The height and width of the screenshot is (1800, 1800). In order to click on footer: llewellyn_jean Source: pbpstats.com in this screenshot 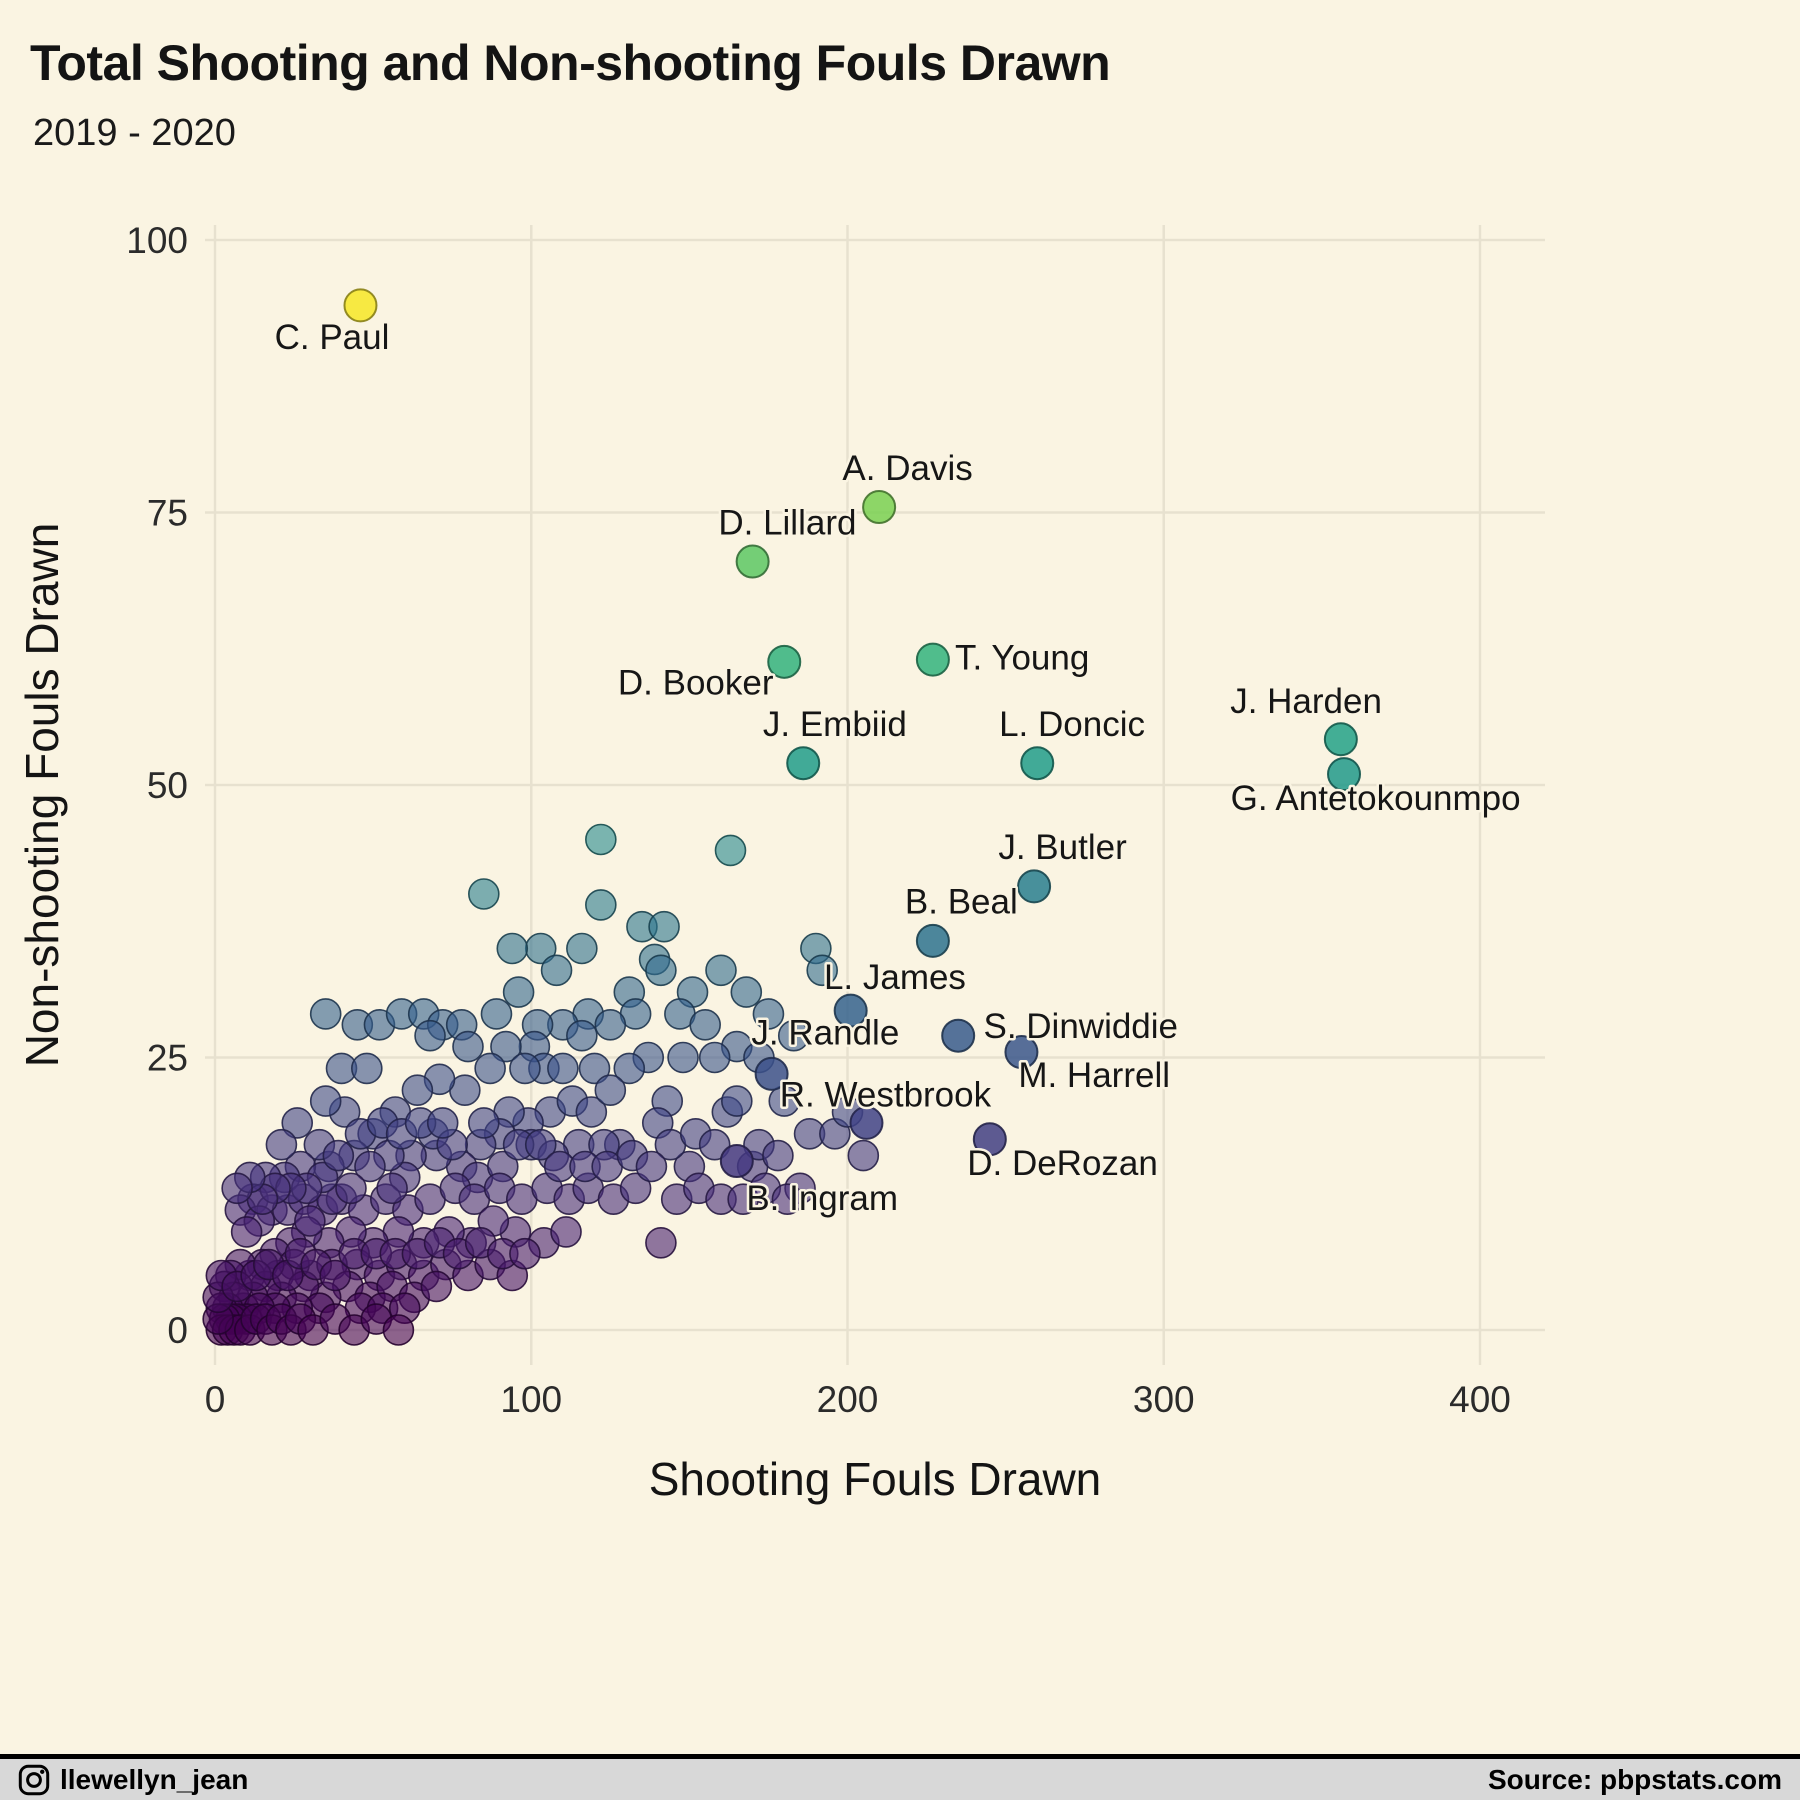, I will do `click(900, 1777)`.